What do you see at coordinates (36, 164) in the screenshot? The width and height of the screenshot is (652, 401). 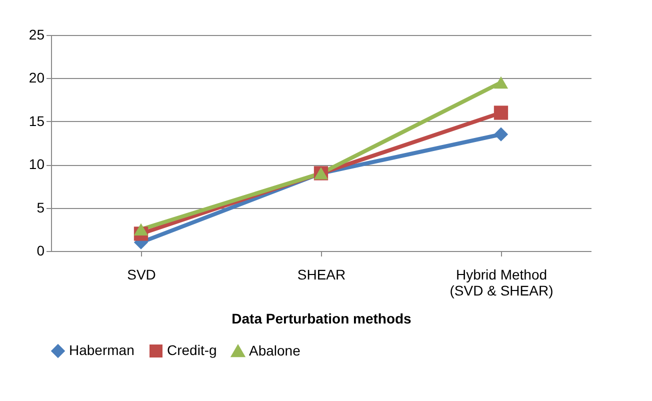 I see `y-tick-label: 10` at bounding box center [36, 164].